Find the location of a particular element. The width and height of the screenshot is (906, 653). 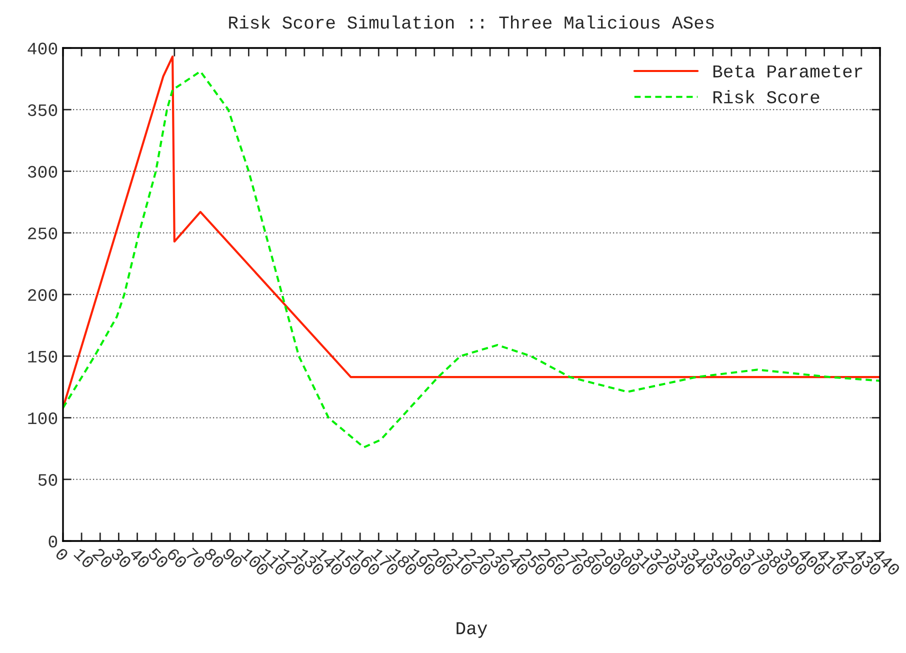

y-tick-label: 150 is located at coordinates (43, 356).